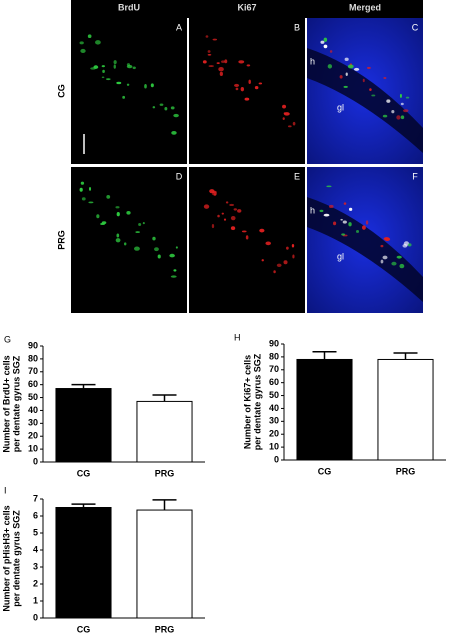  What do you see at coordinates (33, 358) in the screenshot?
I see `y-tick-label: 80` at bounding box center [33, 358].